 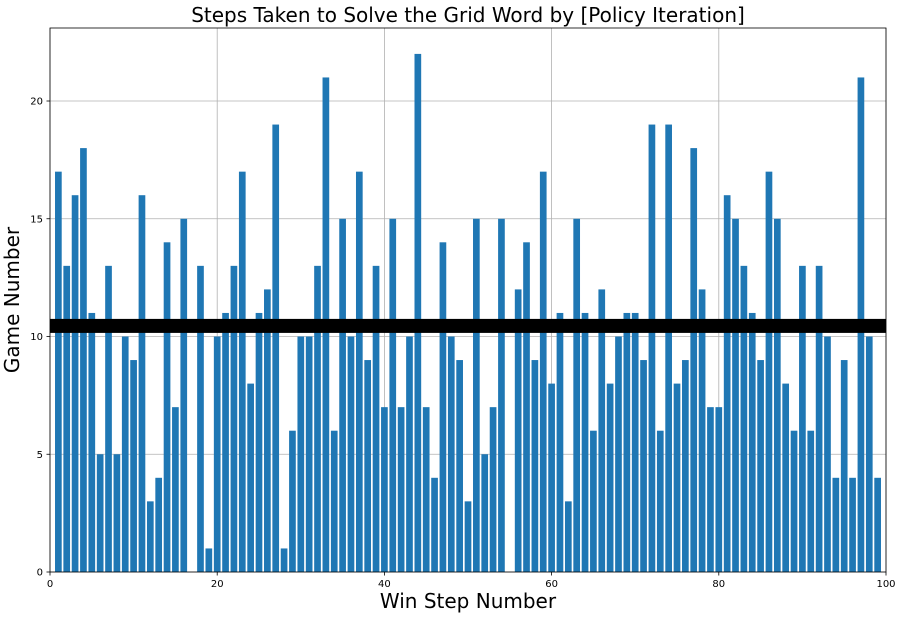 What do you see at coordinates (468, 325) in the screenshot?
I see `mean-line` at bounding box center [468, 325].